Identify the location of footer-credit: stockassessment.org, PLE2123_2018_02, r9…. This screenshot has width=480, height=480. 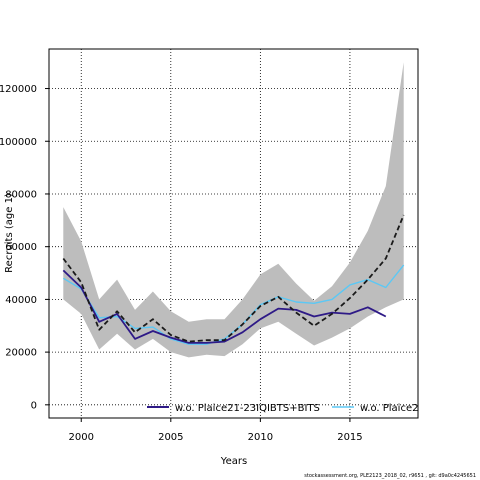
(390, 476).